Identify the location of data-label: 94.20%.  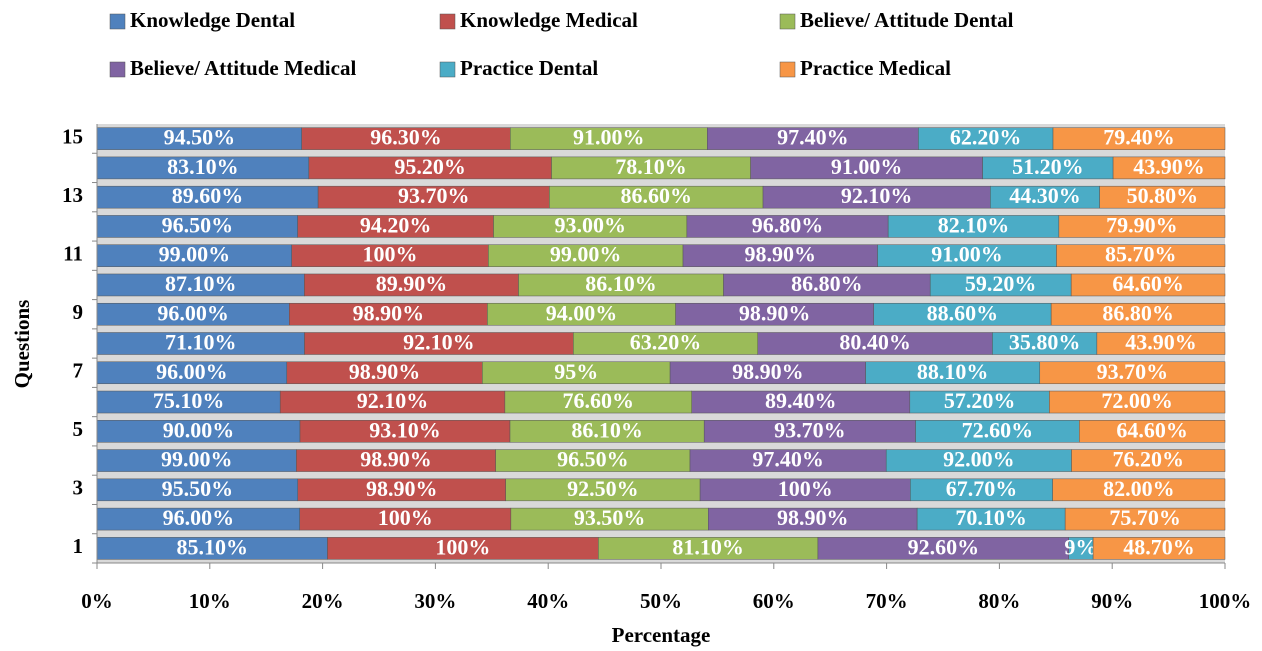
(396, 224).